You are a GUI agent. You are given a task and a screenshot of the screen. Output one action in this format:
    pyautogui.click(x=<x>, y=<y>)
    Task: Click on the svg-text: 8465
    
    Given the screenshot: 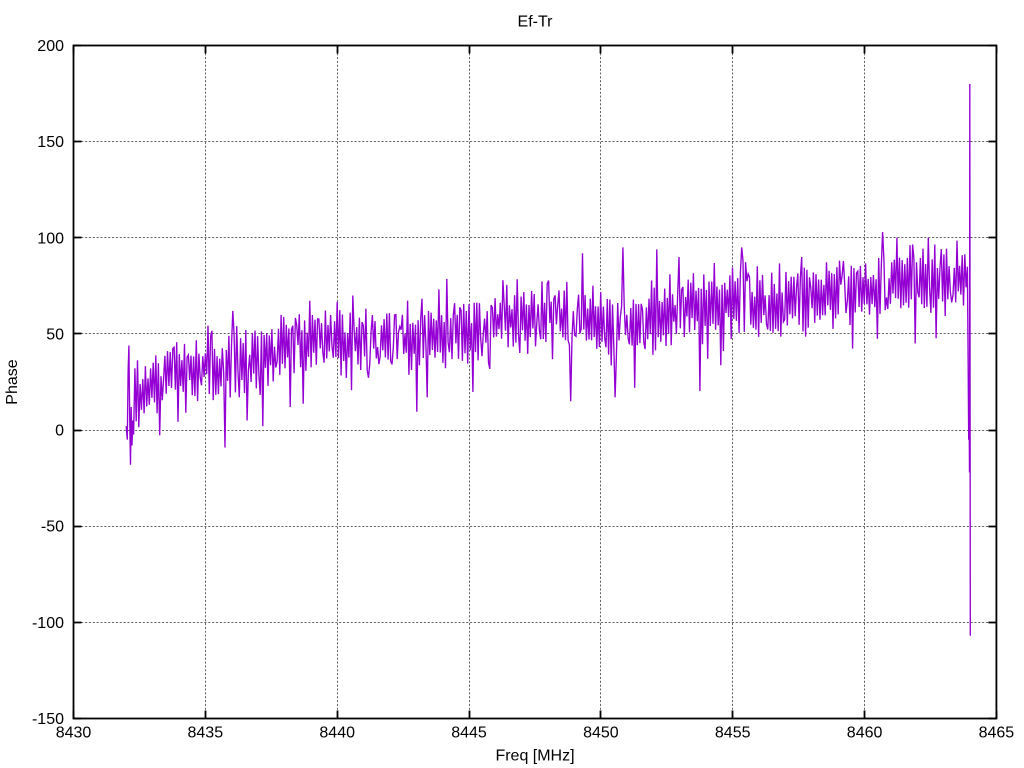 What is the action you would take?
    pyautogui.click(x=997, y=733)
    